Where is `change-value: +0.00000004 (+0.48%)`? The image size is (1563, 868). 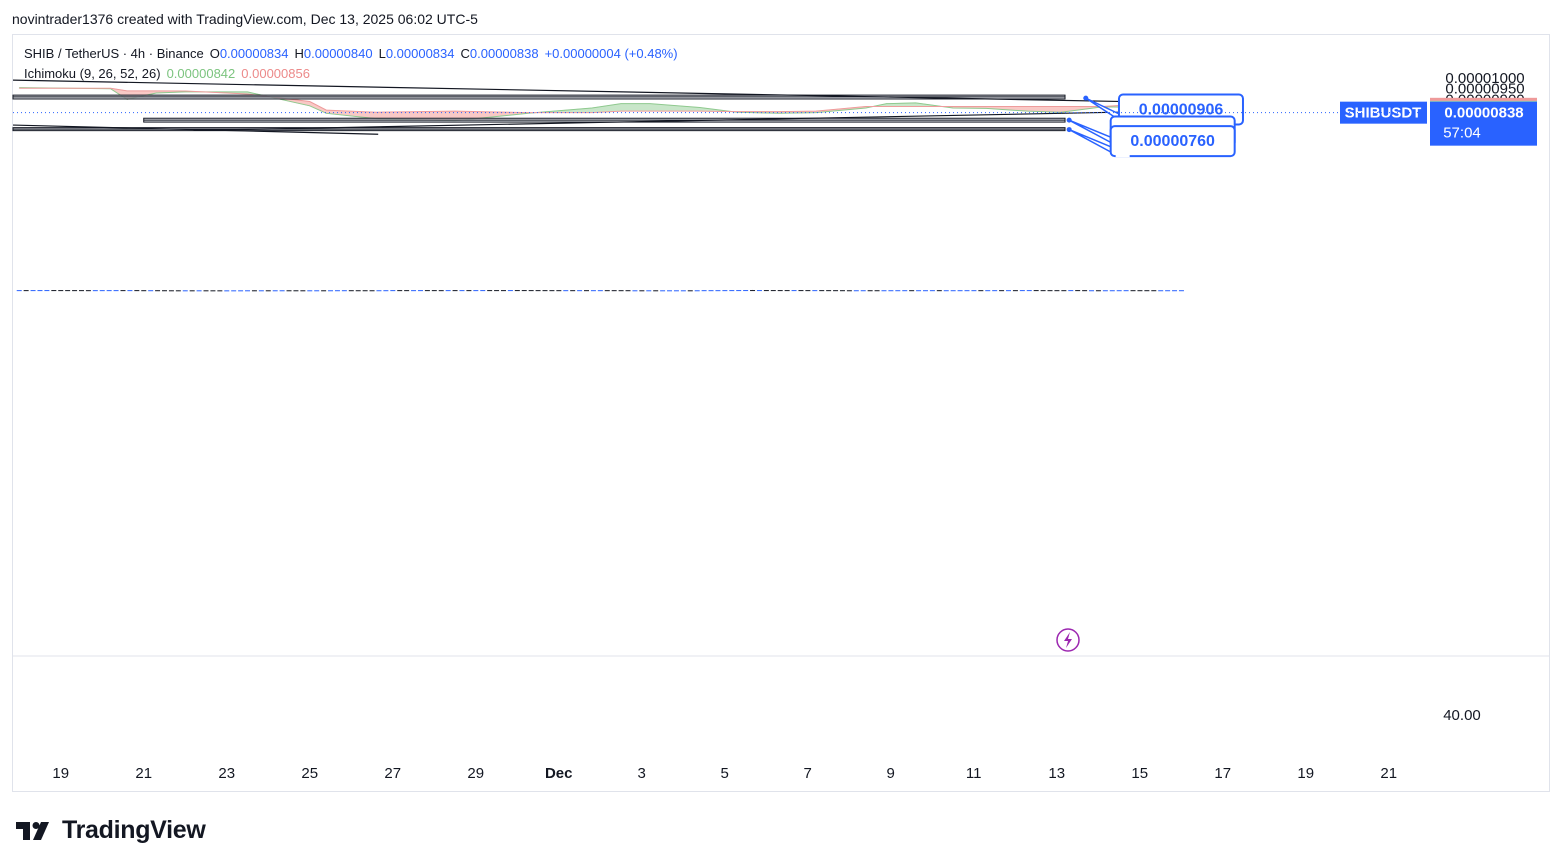
change-value: +0.00000004 (+0.48%) is located at coordinates (611, 53).